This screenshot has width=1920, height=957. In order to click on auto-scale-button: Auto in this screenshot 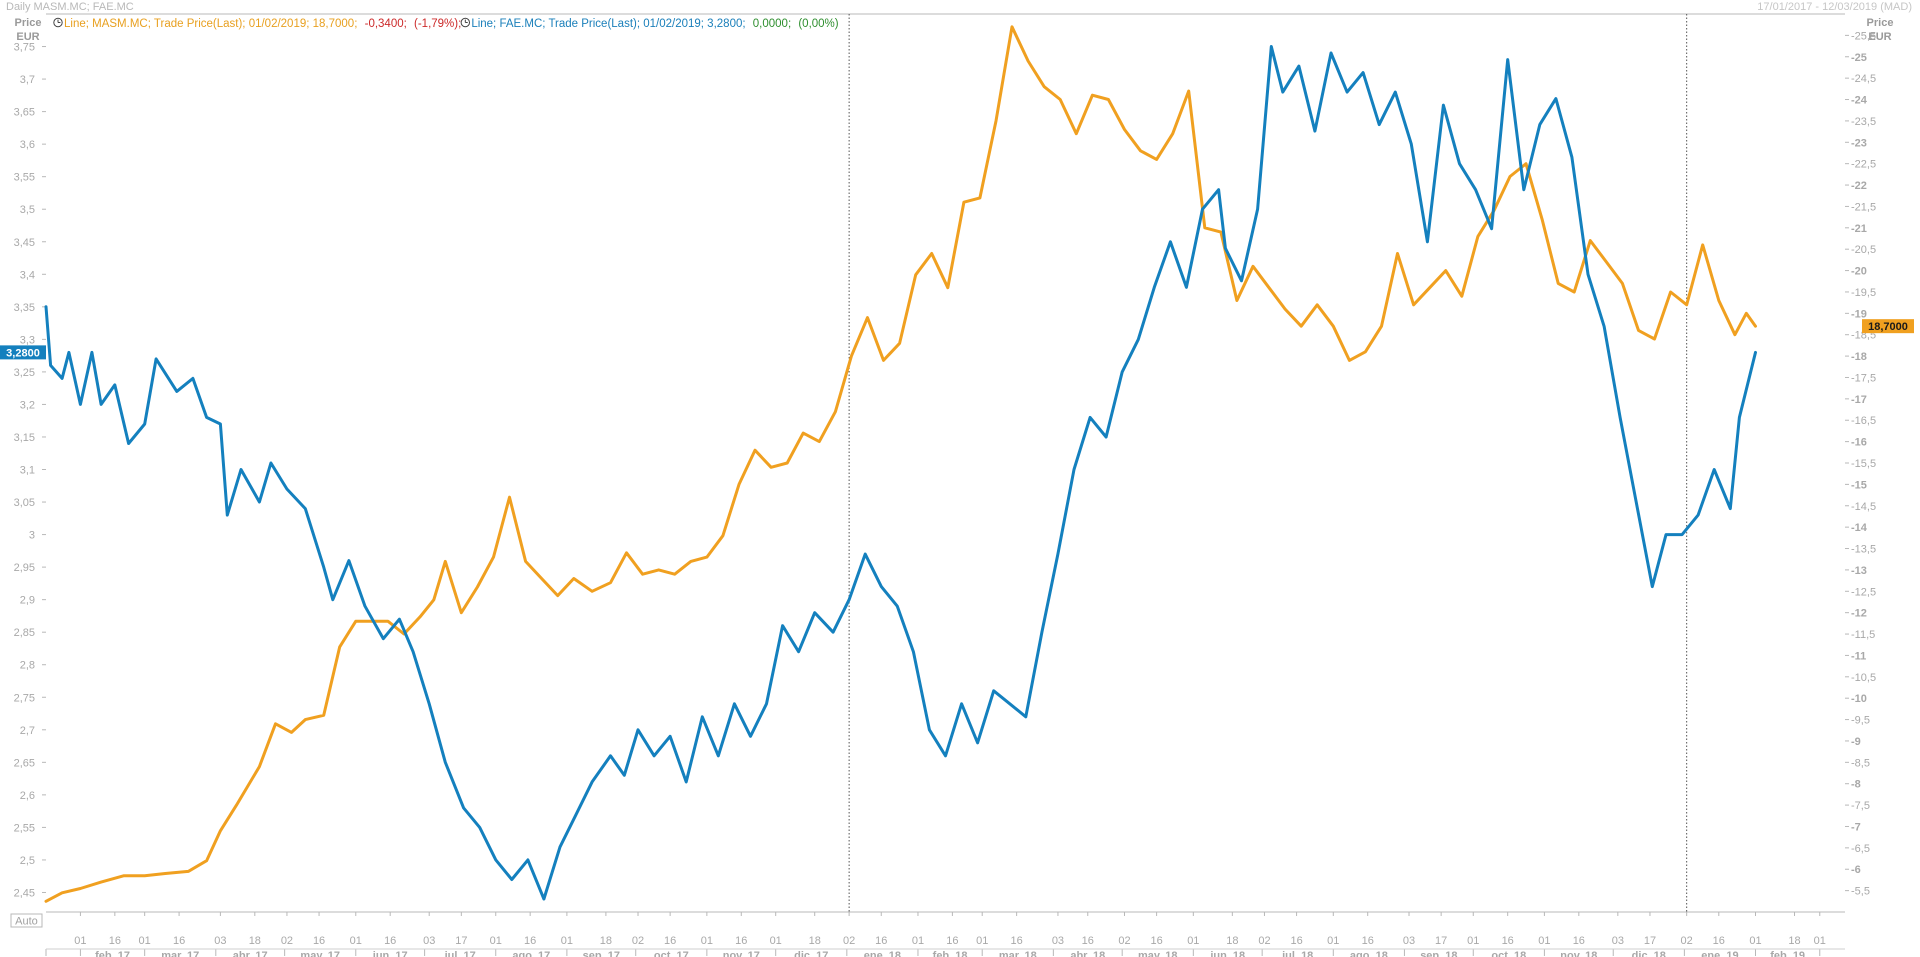, I will do `click(26, 920)`.